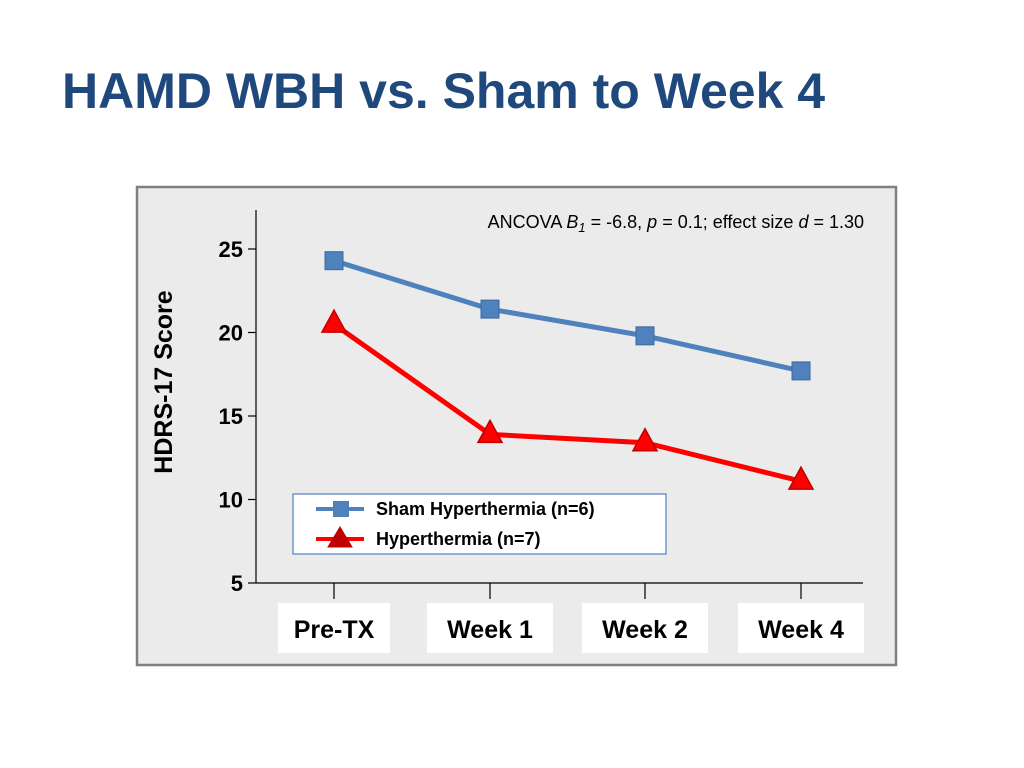 This screenshot has height=768, width=1024. What do you see at coordinates (651, 222) in the screenshot?
I see `annotation-p-symbol: p` at bounding box center [651, 222].